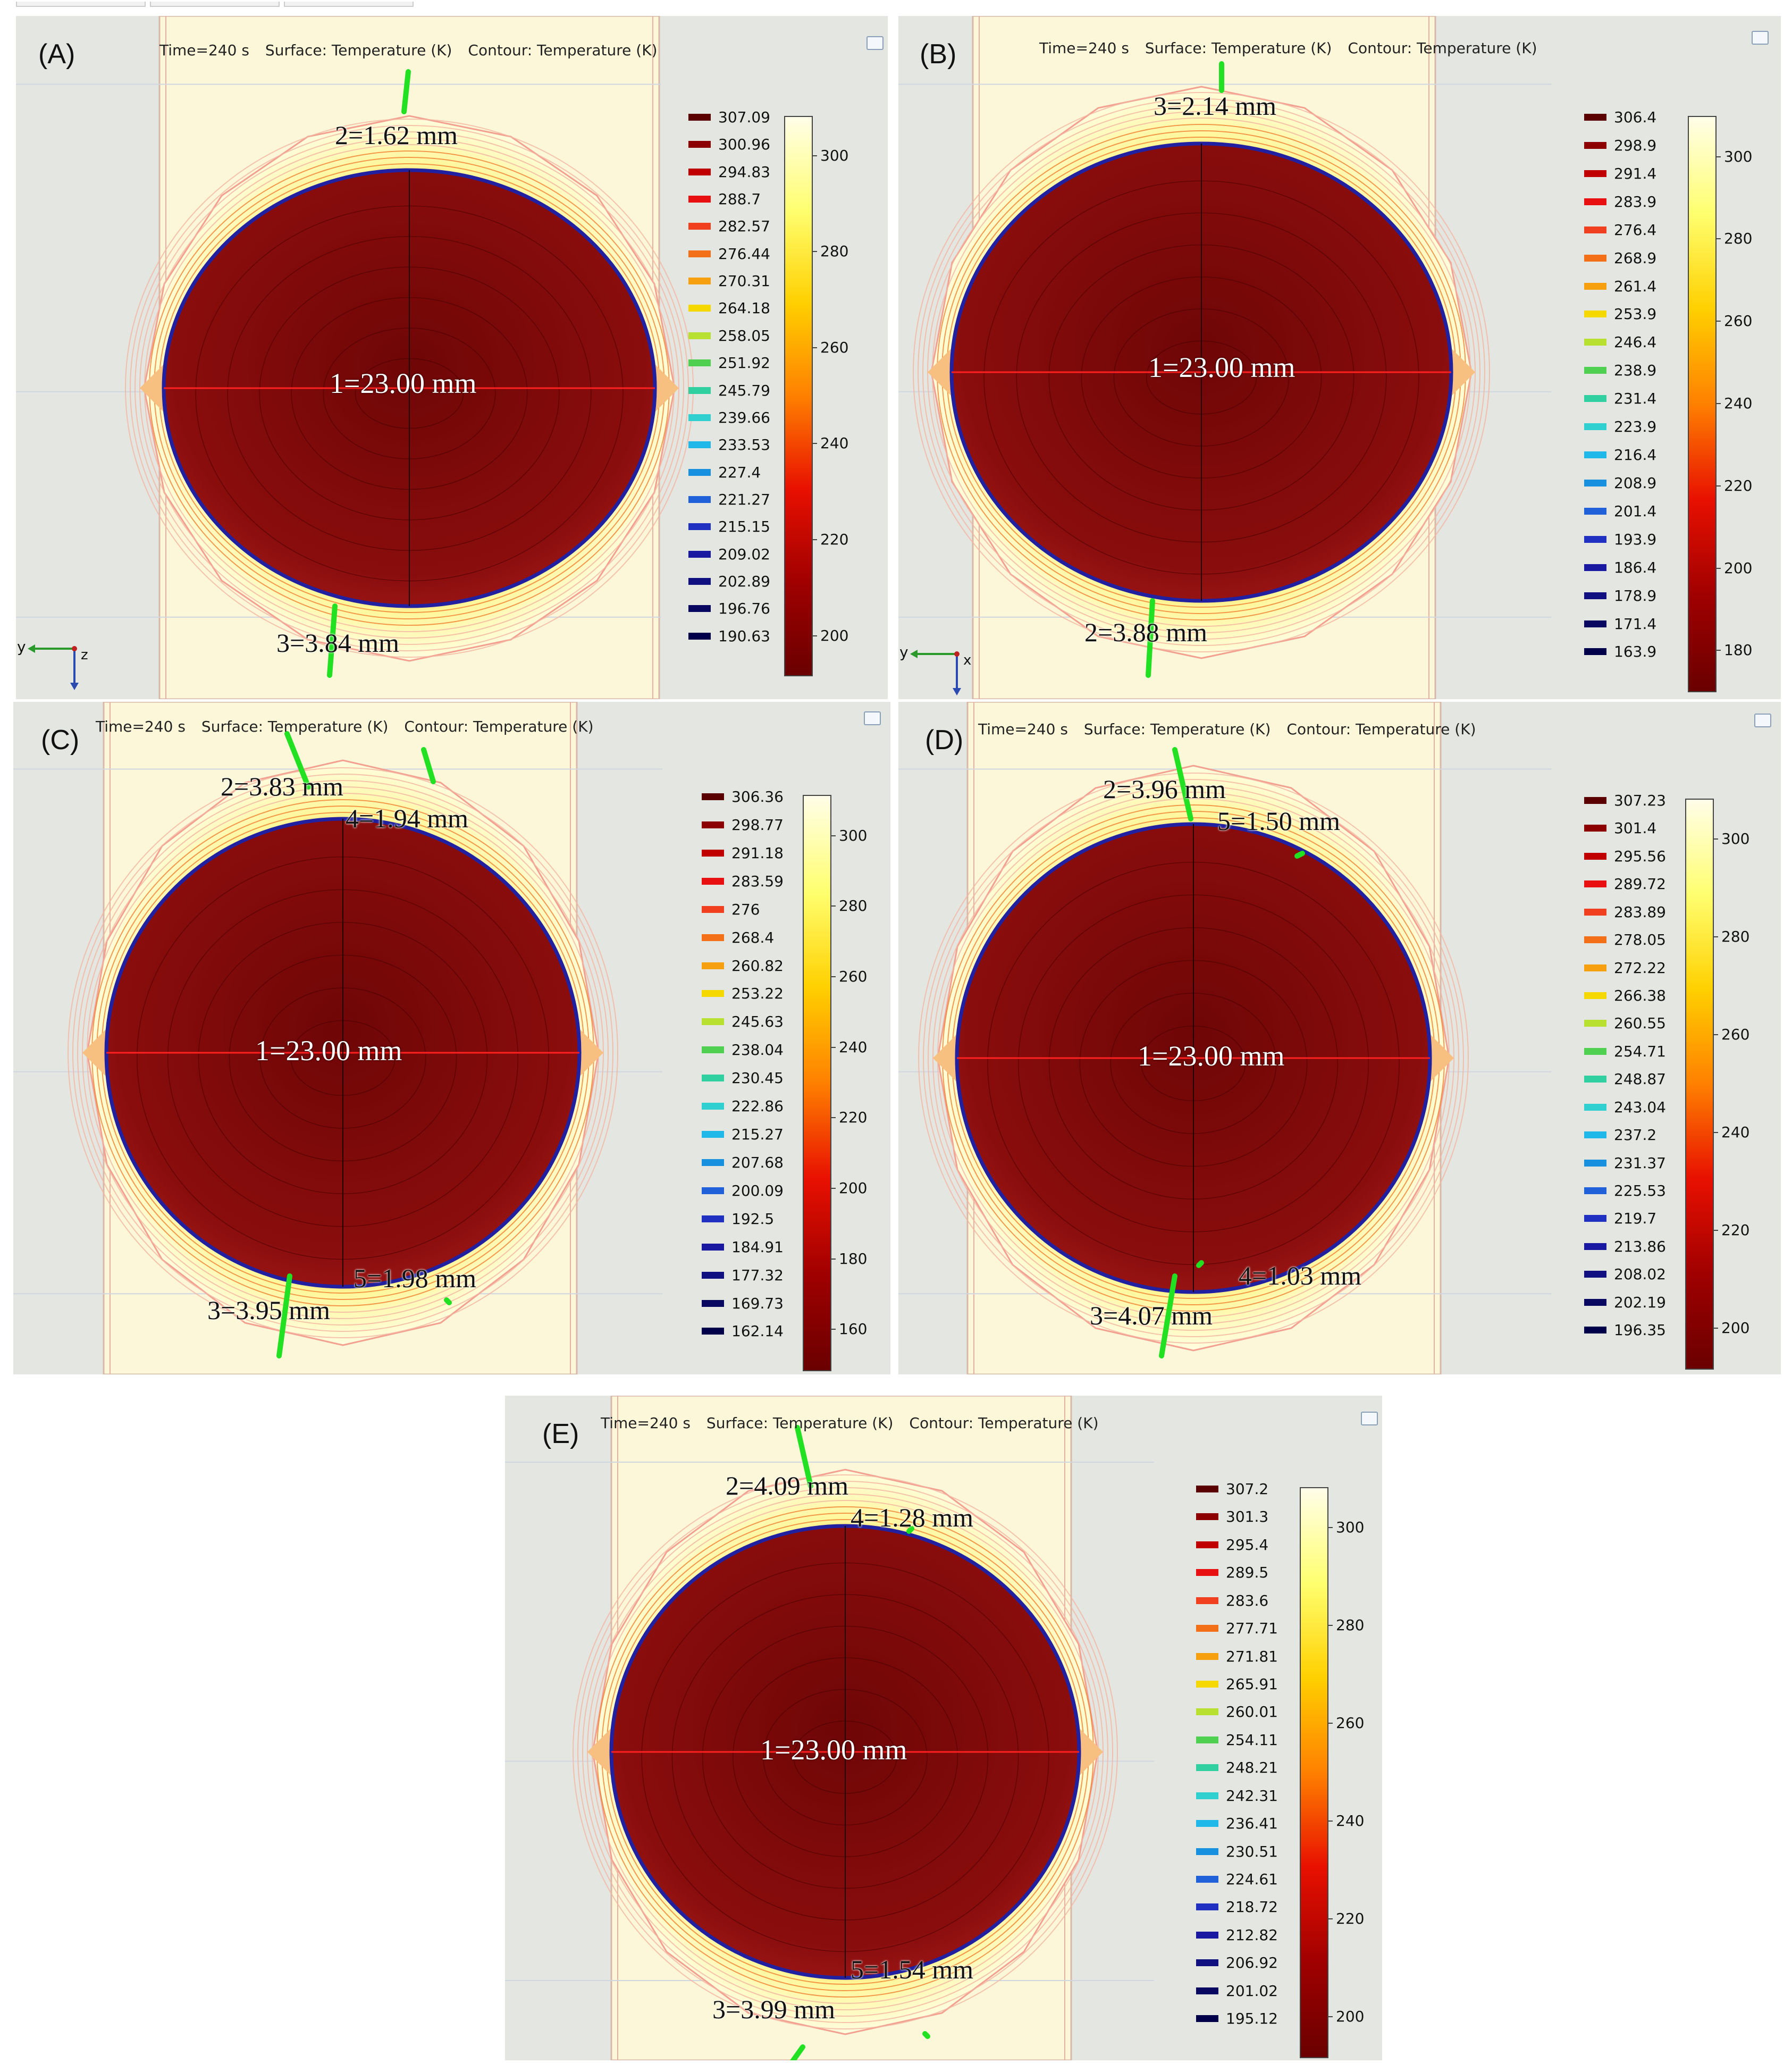 Image resolution: width=1792 pixels, height=2072 pixels. What do you see at coordinates (744, 636) in the screenshot?
I see `legend-value: 190.63` at bounding box center [744, 636].